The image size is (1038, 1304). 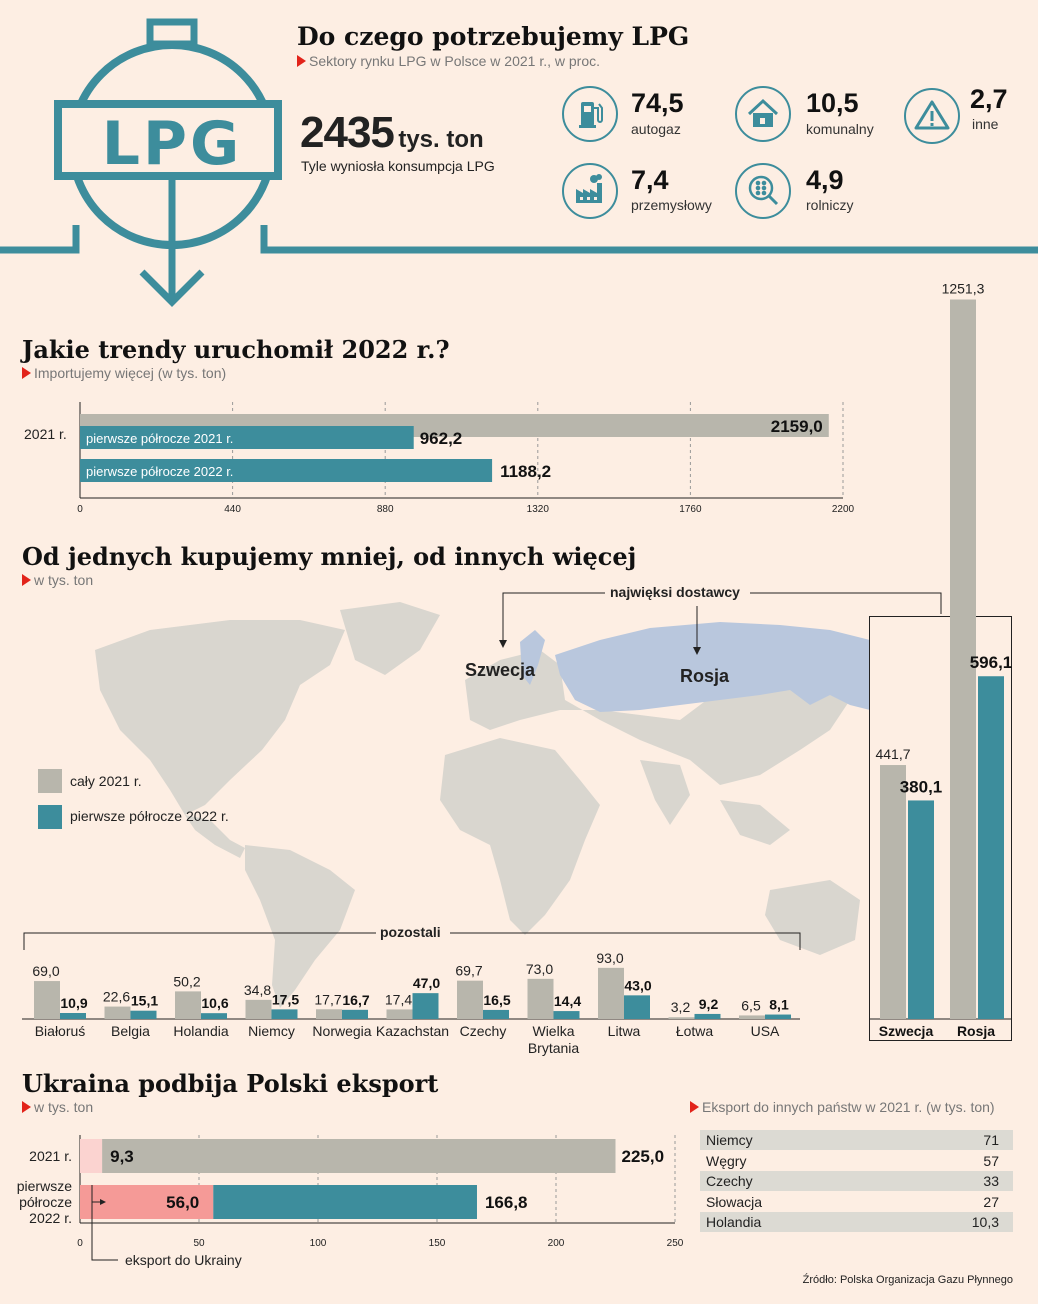 I want to click on data-label-2021: 1251,3, so click(x=963, y=289).